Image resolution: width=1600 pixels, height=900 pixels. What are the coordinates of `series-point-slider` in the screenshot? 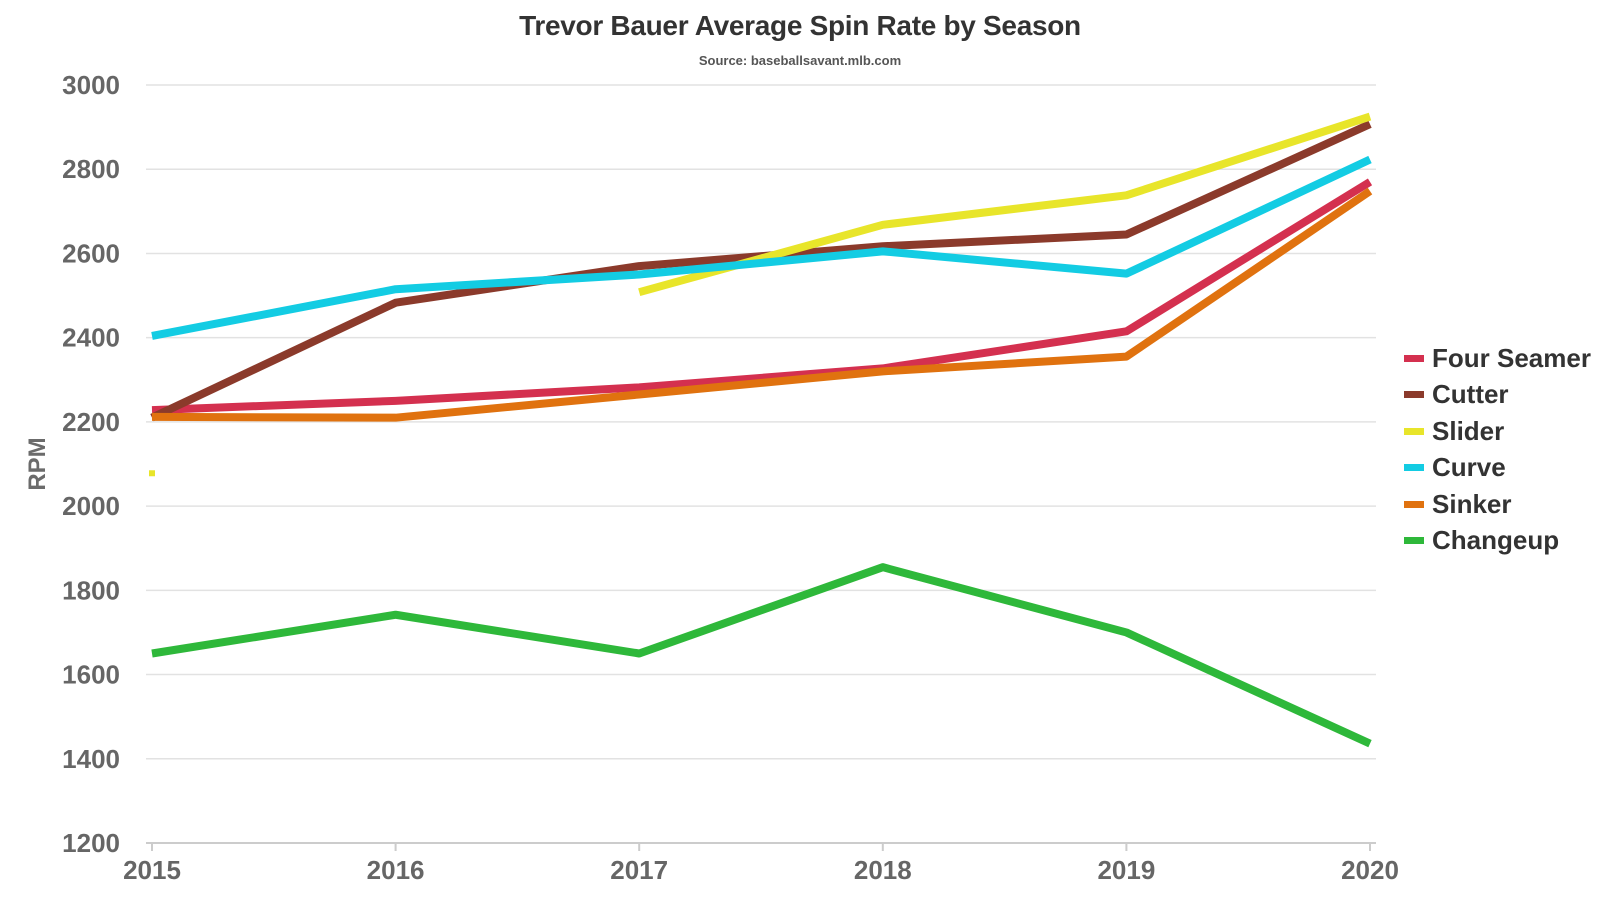 It's located at (152, 473).